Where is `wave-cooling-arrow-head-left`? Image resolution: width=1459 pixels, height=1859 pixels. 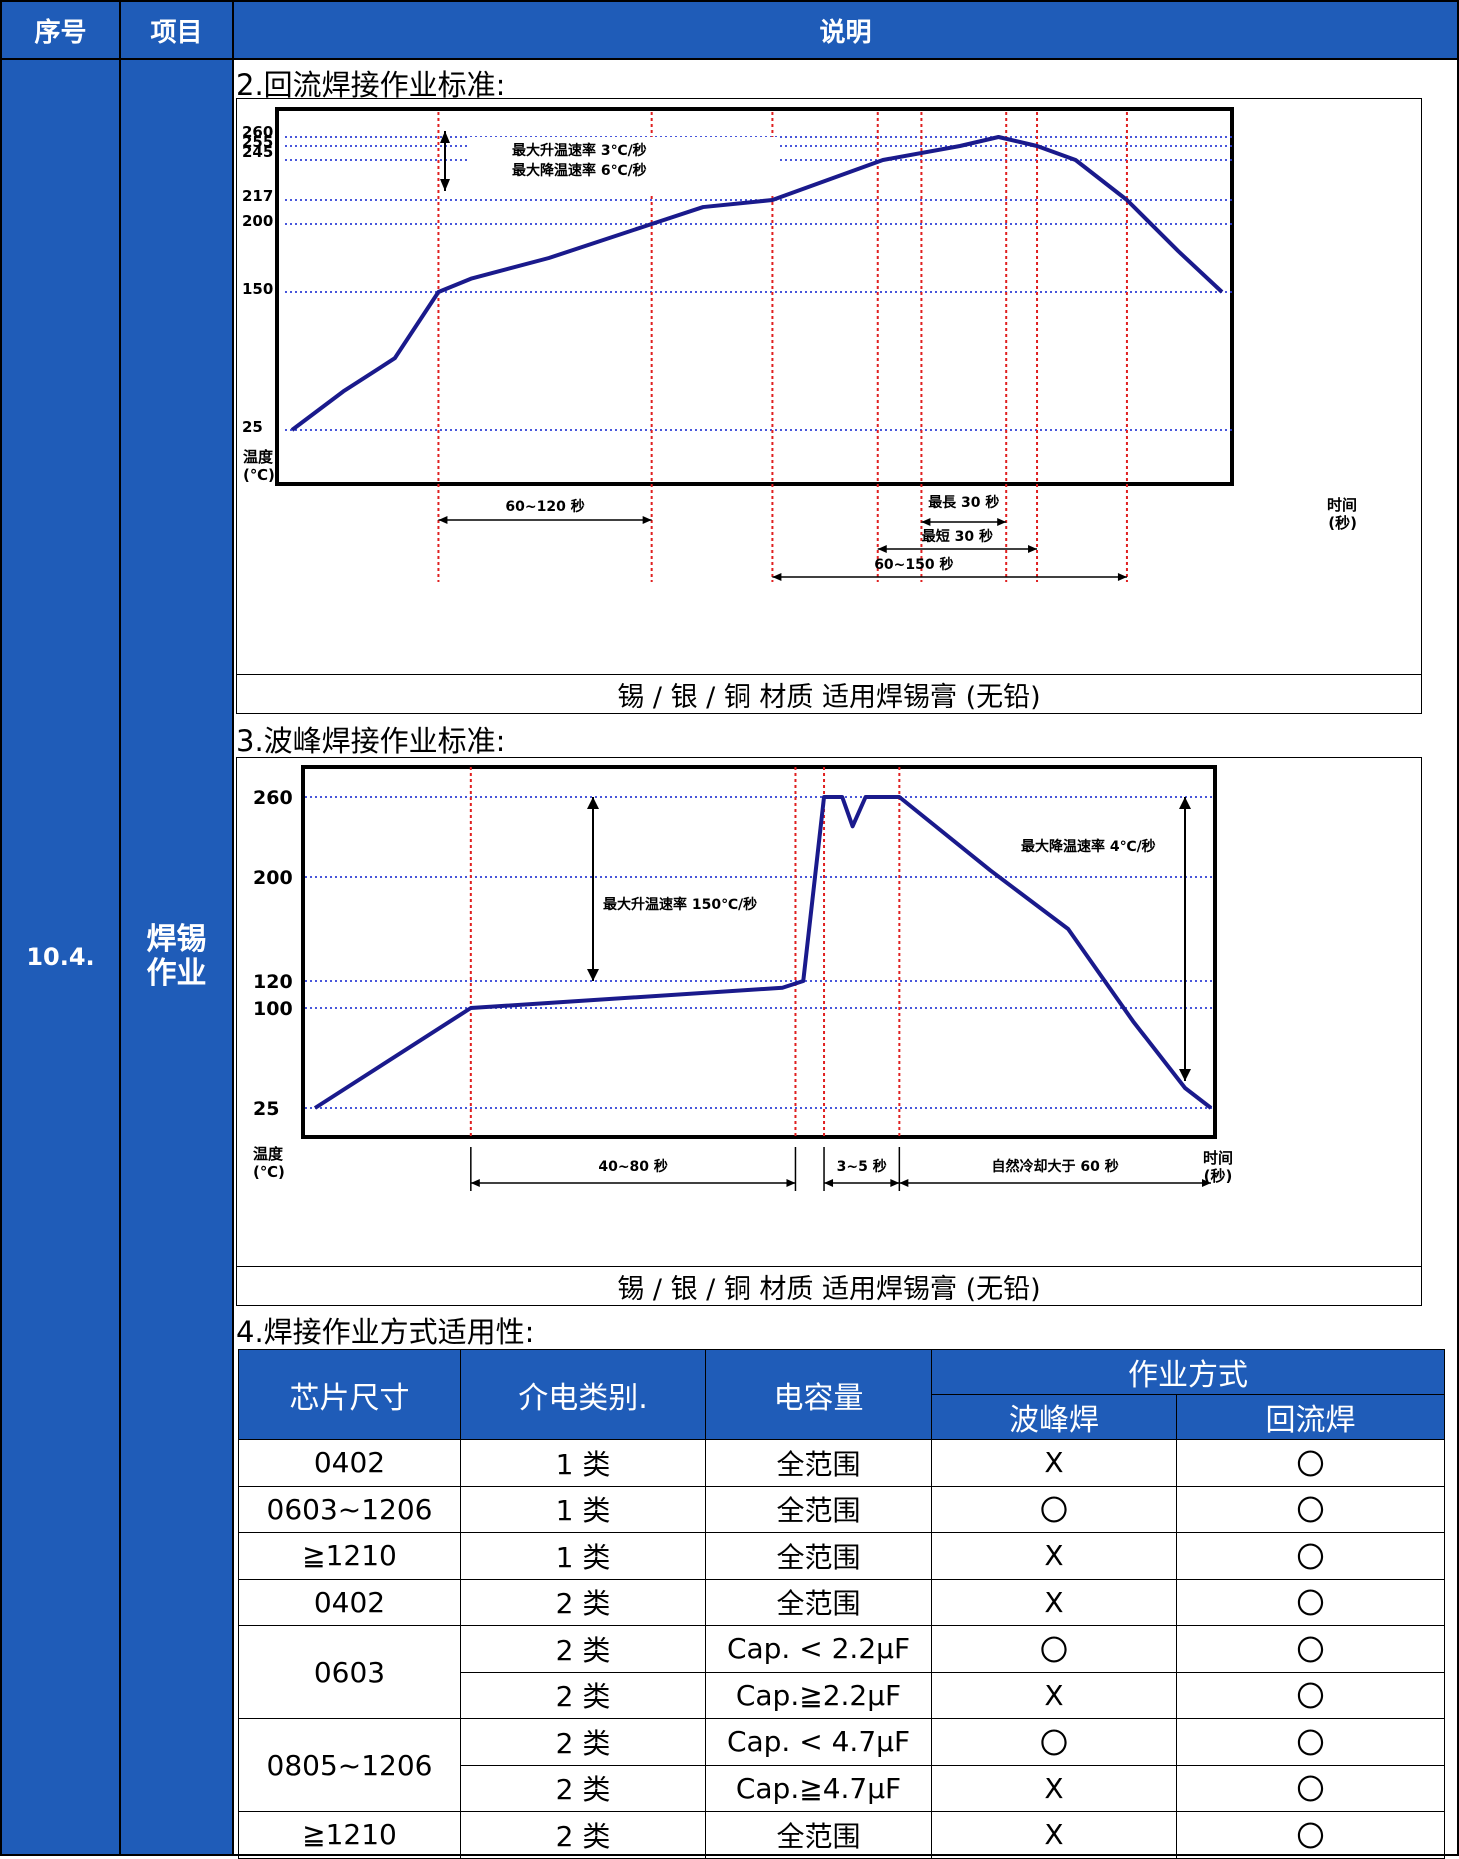
wave-cooling-arrow-head-left is located at coordinates (904, 1183).